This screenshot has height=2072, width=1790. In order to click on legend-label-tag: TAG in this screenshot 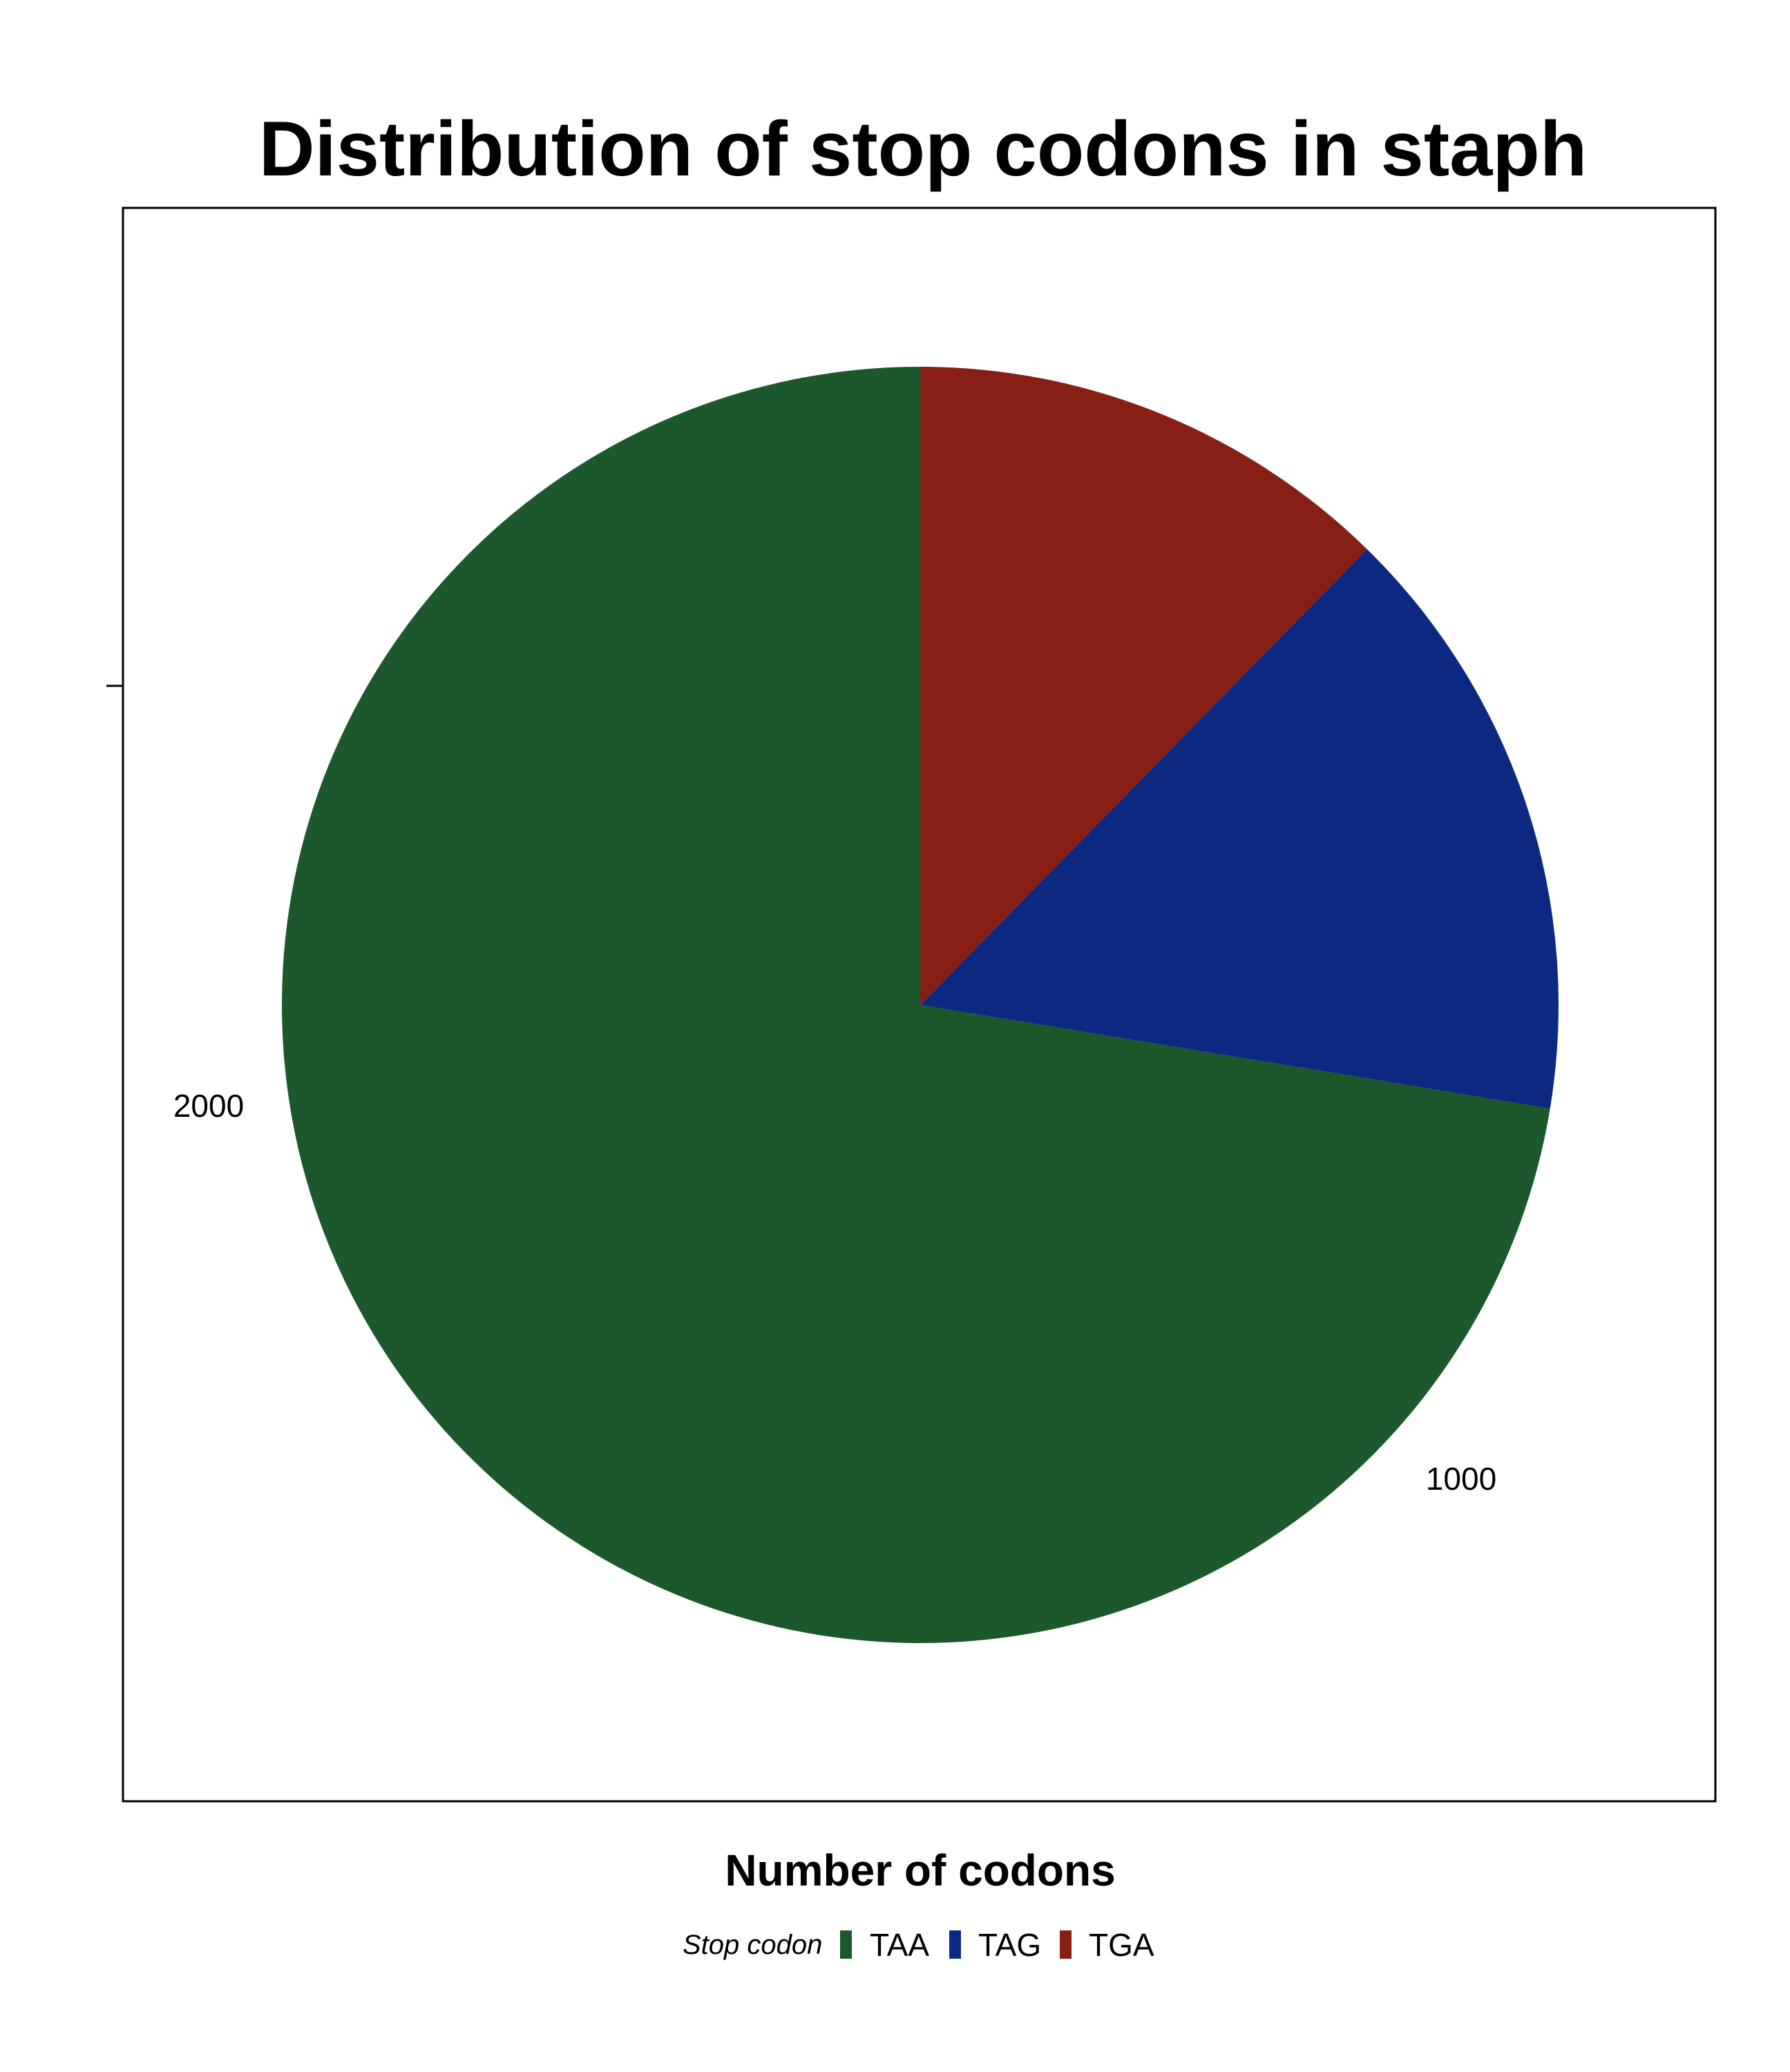, I will do `click(1010, 1945)`.